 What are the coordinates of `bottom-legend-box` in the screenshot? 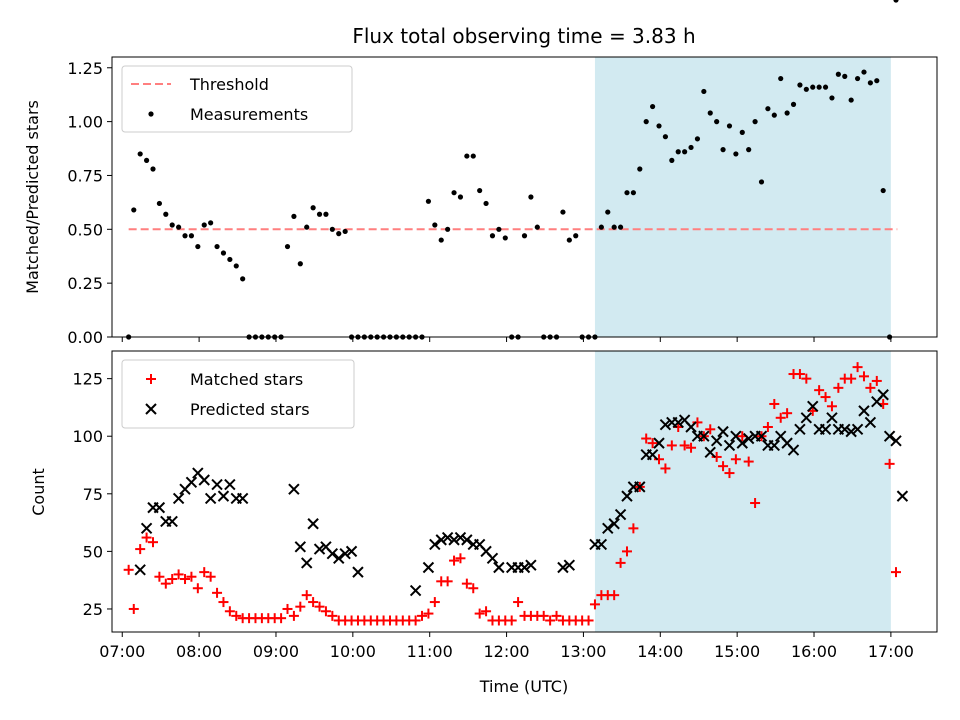 It's located at (238, 394).